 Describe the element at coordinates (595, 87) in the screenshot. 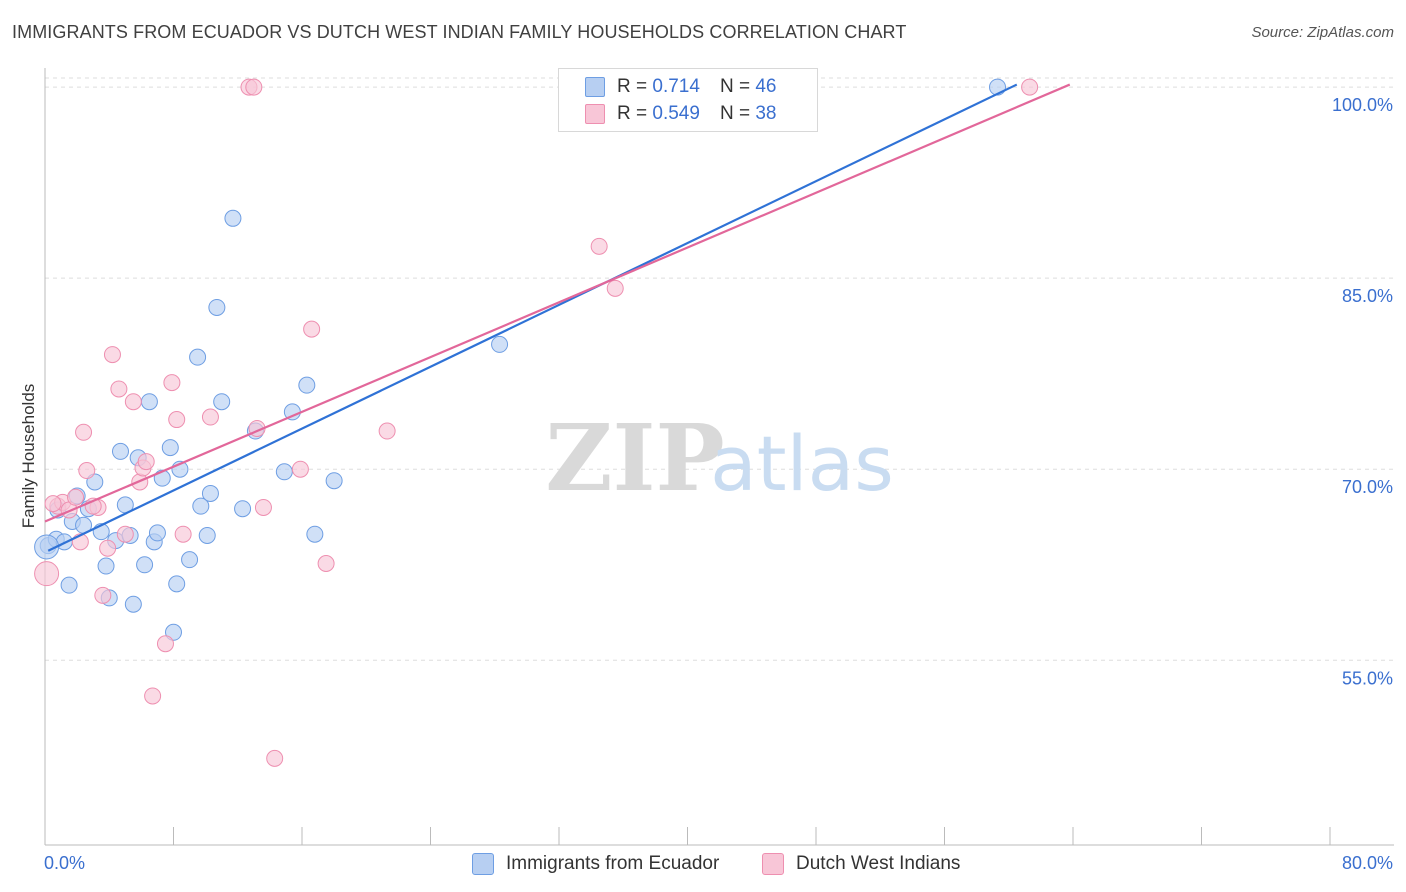

I see `legend-swatch-blue` at that location.